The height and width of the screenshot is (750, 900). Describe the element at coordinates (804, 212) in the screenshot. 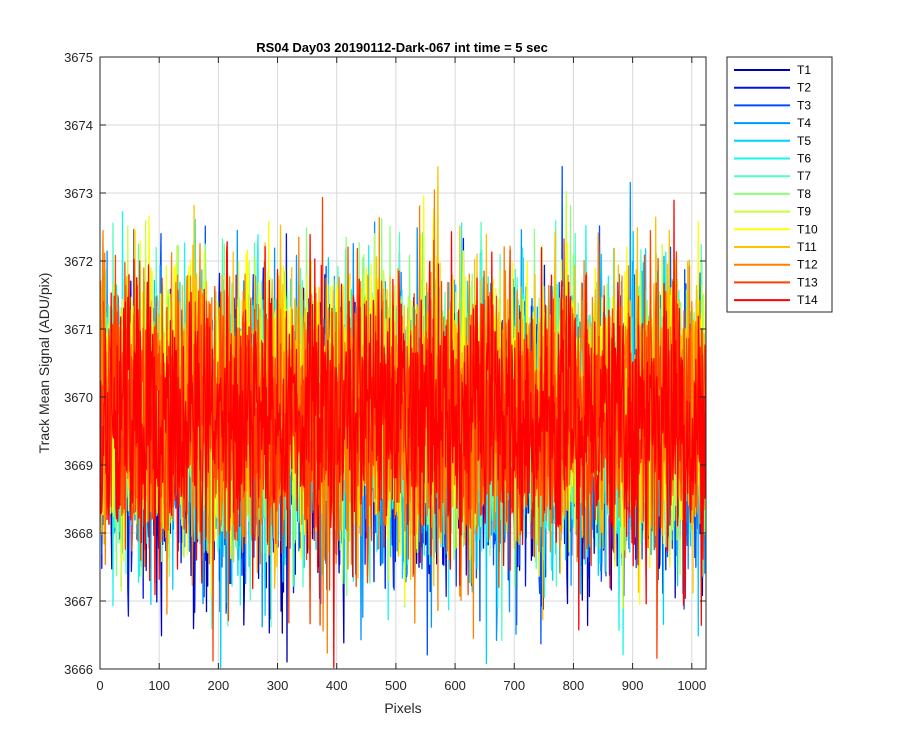

I see `legend-label-t9: T9` at that location.